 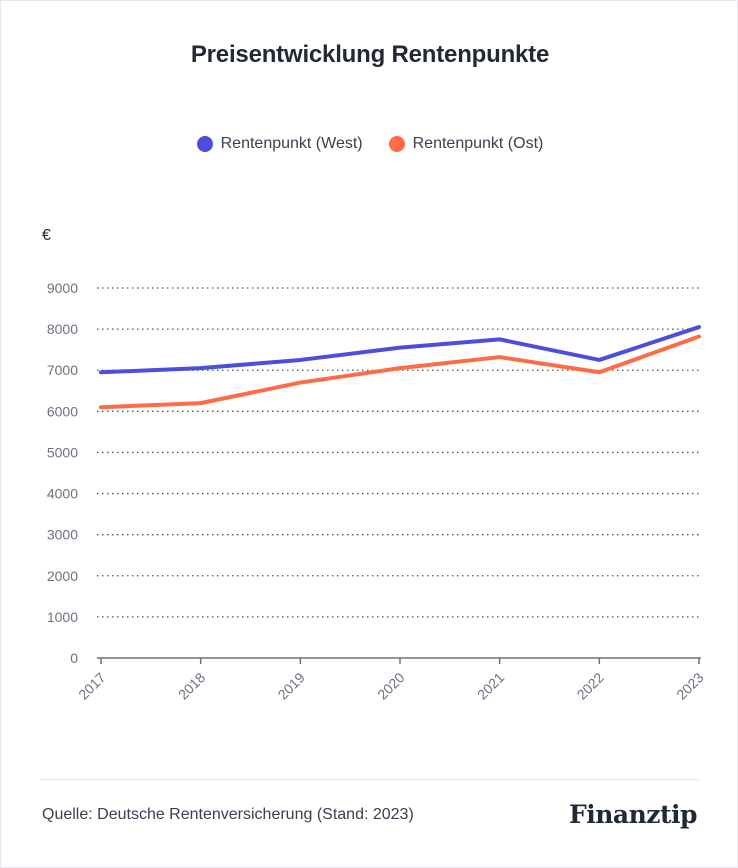 I want to click on y-tick-label-7000: 7000, so click(x=62, y=370).